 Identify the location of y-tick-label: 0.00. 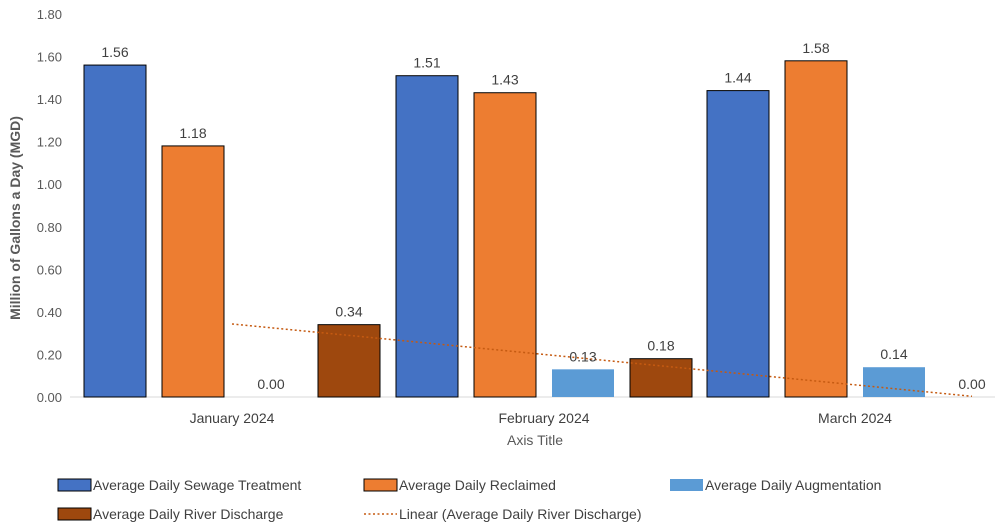
(49, 397).